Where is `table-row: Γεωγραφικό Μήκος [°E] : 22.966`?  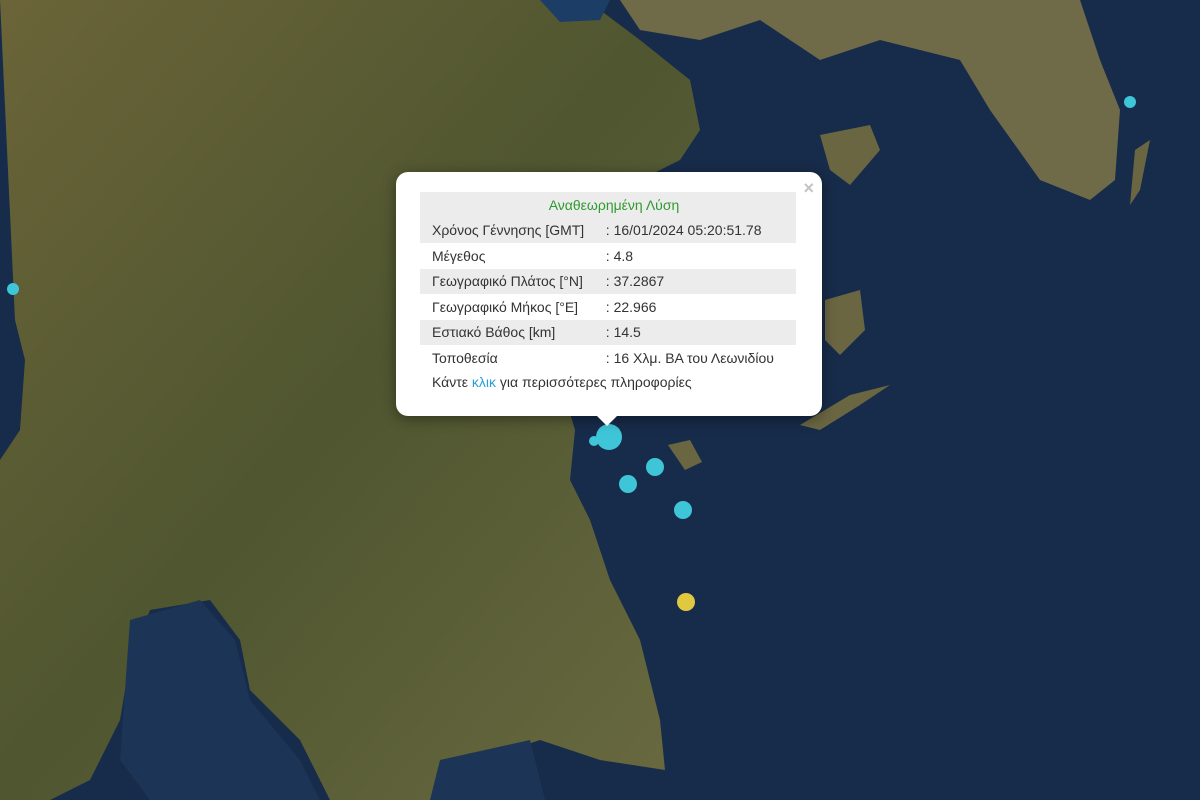 table-row: Γεωγραφικό Μήκος [°E] : 22.966 is located at coordinates (608, 307).